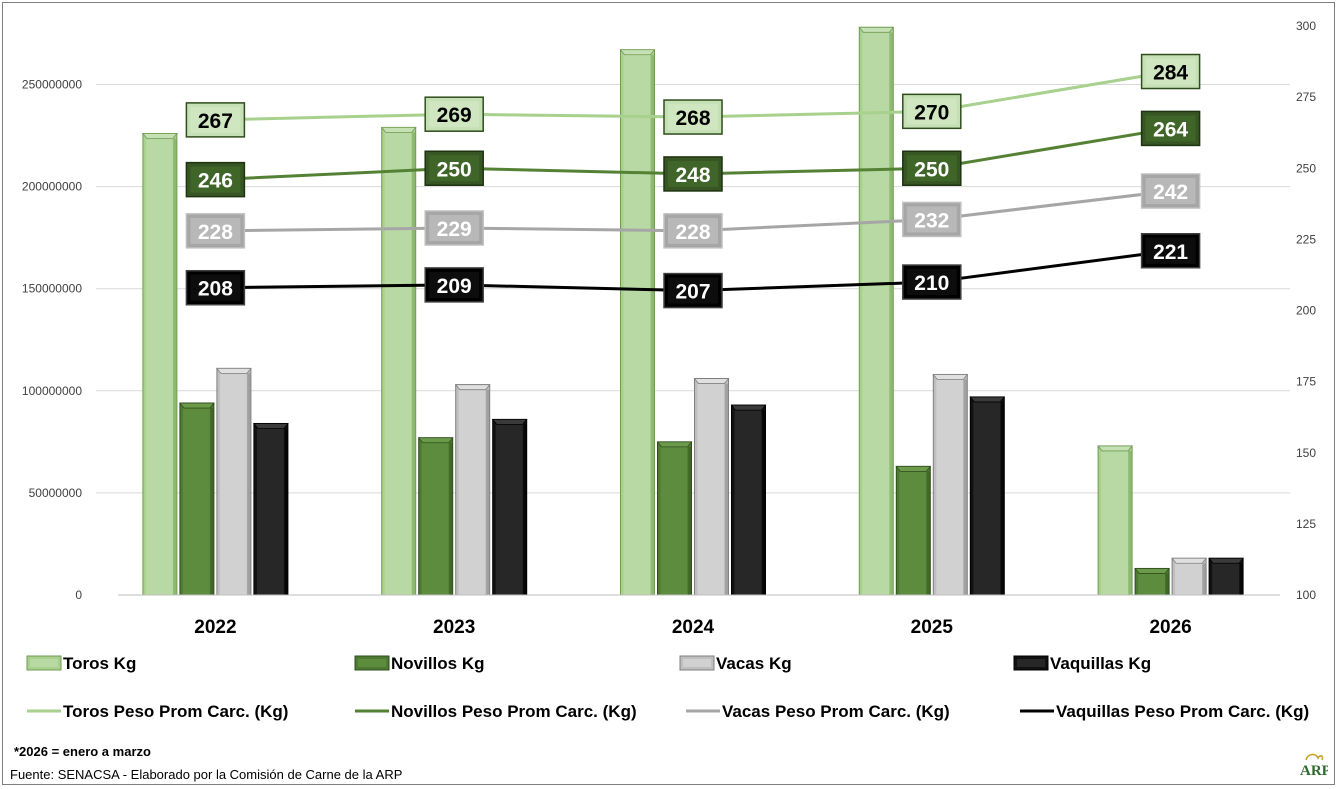 Image resolution: width=1339 pixels, height=789 pixels. I want to click on logo-horns-icon, so click(1314, 757).